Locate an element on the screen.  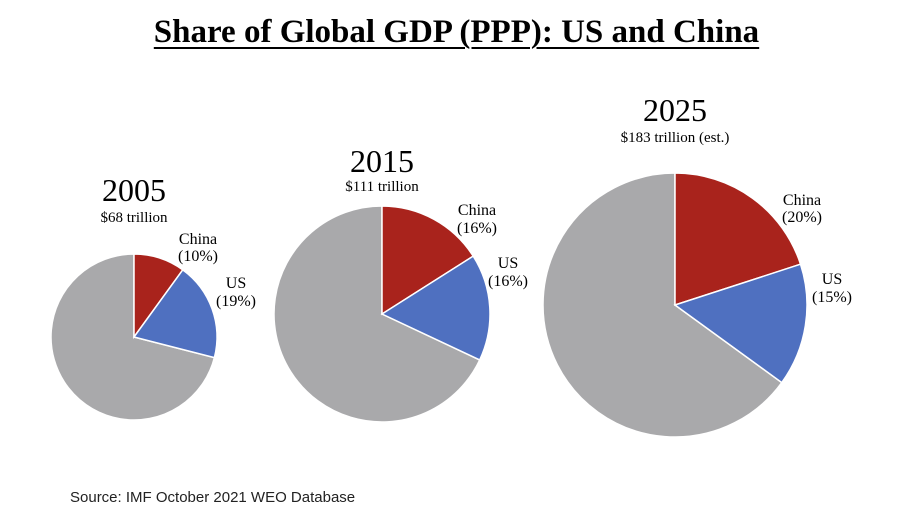
pie-2015-china-pct-label: (16%) is located at coordinates (477, 228).